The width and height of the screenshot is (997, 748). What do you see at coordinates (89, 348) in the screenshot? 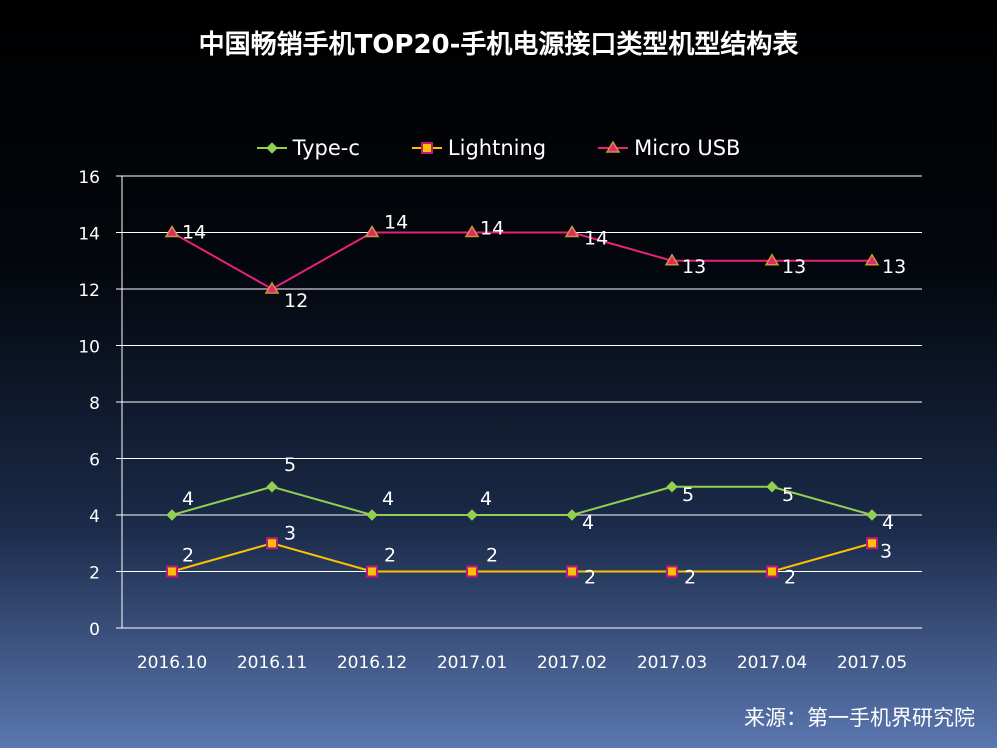
I see `y-tick-label: 10` at bounding box center [89, 348].